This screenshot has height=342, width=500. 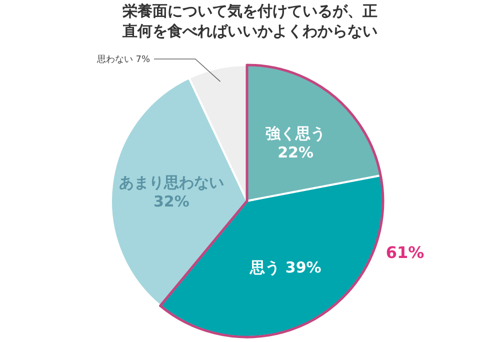 What do you see at coordinates (296, 133) in the screenshot?
I see `slice-label: 強く思う` at bounding box center [296, 133].